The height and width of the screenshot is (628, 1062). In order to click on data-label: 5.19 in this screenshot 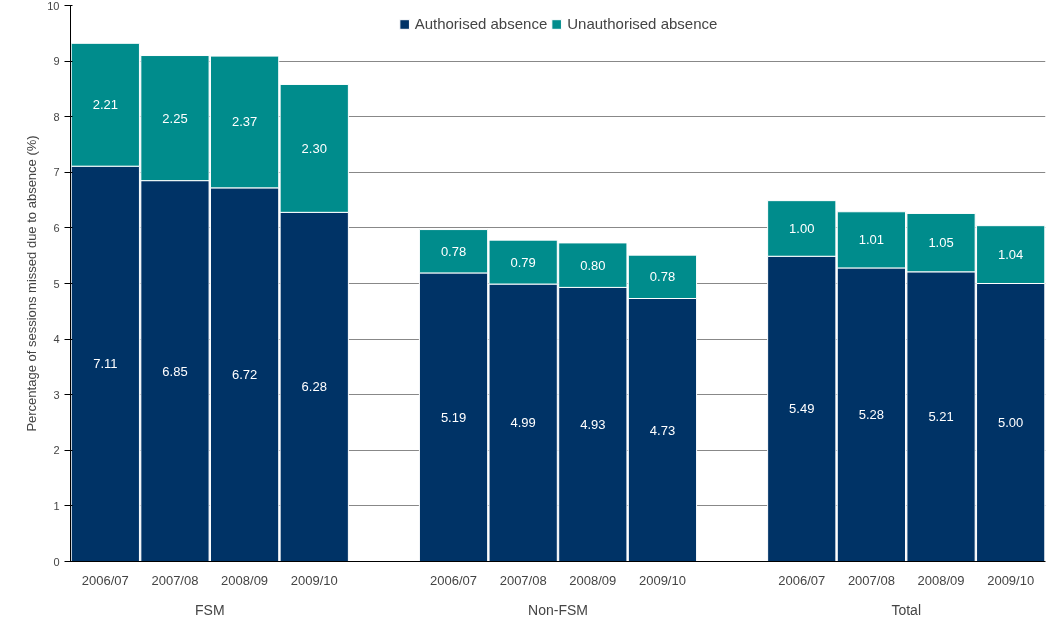, I will do `click(453, 417)`.